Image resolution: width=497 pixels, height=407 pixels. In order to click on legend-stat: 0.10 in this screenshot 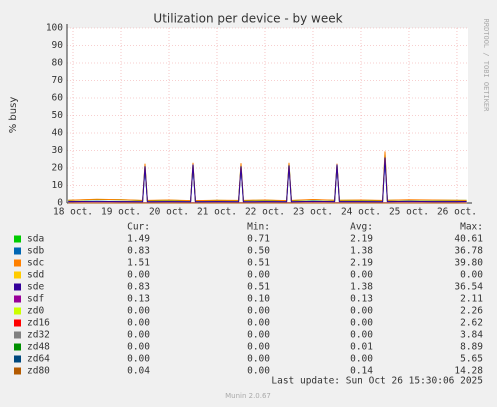, I will do `click(258, 299)`.